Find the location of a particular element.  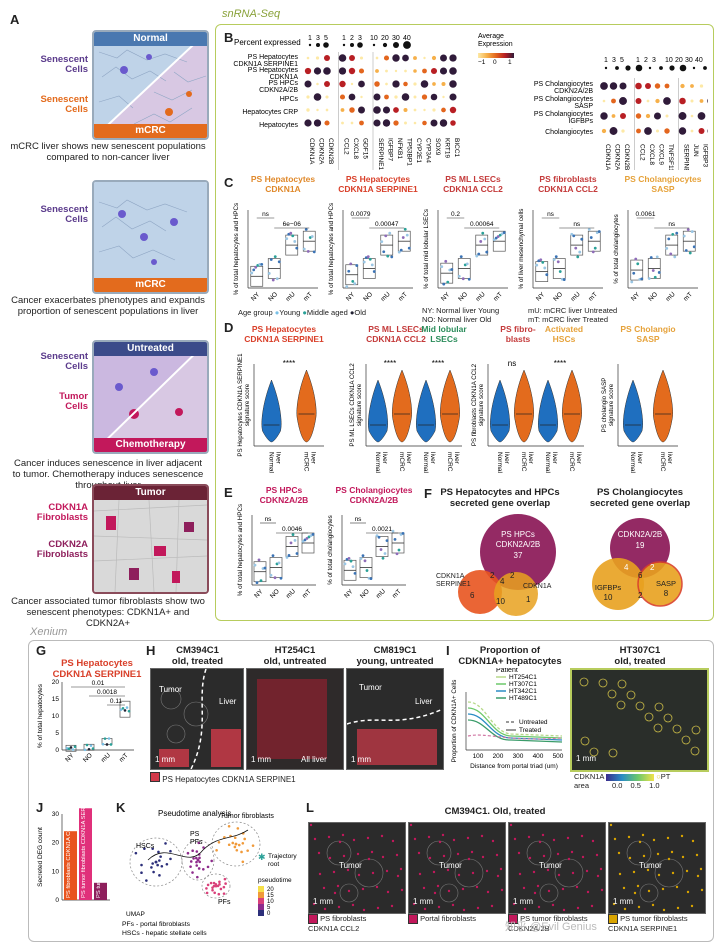

venn-r-top: CDKN2A/2B is located at coordinates (640, 534).